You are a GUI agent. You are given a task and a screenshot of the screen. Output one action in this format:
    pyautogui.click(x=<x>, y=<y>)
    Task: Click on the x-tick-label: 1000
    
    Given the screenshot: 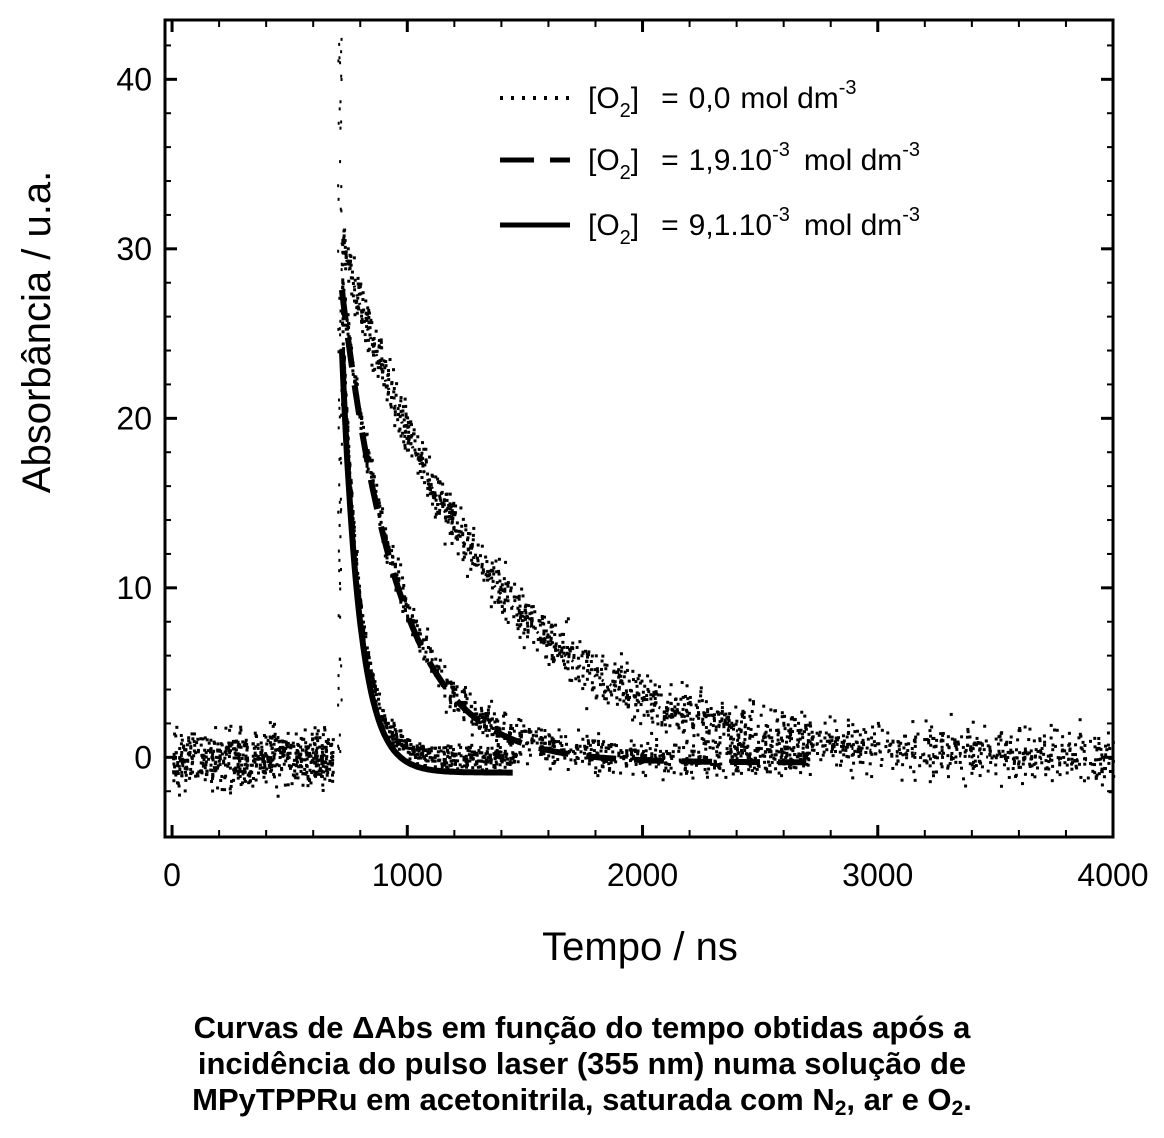 What is the action you would take?
    pyautogui.click(x=407, y=875)
    